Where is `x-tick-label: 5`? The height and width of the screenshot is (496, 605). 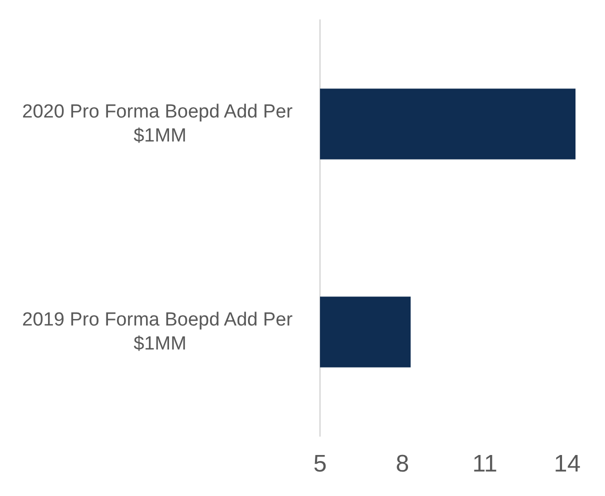 x-tick-label: 5 is located at coordinates (320, 464).